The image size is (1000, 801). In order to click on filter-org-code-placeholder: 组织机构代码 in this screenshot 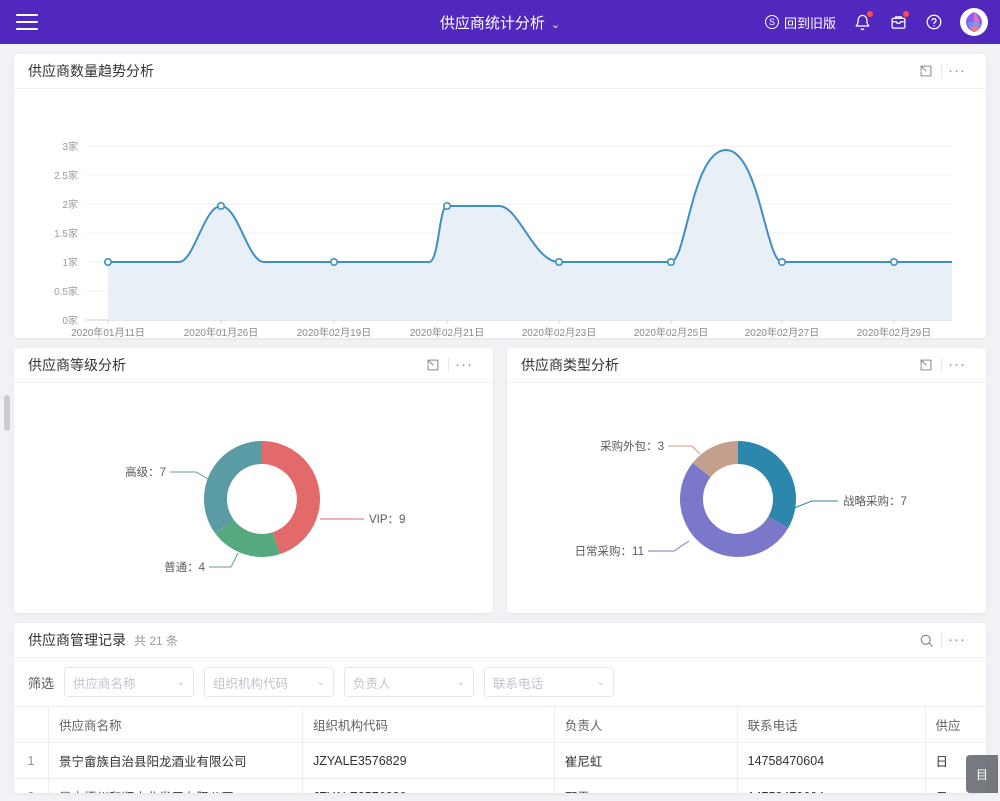, I will do `click(251, 683)`.